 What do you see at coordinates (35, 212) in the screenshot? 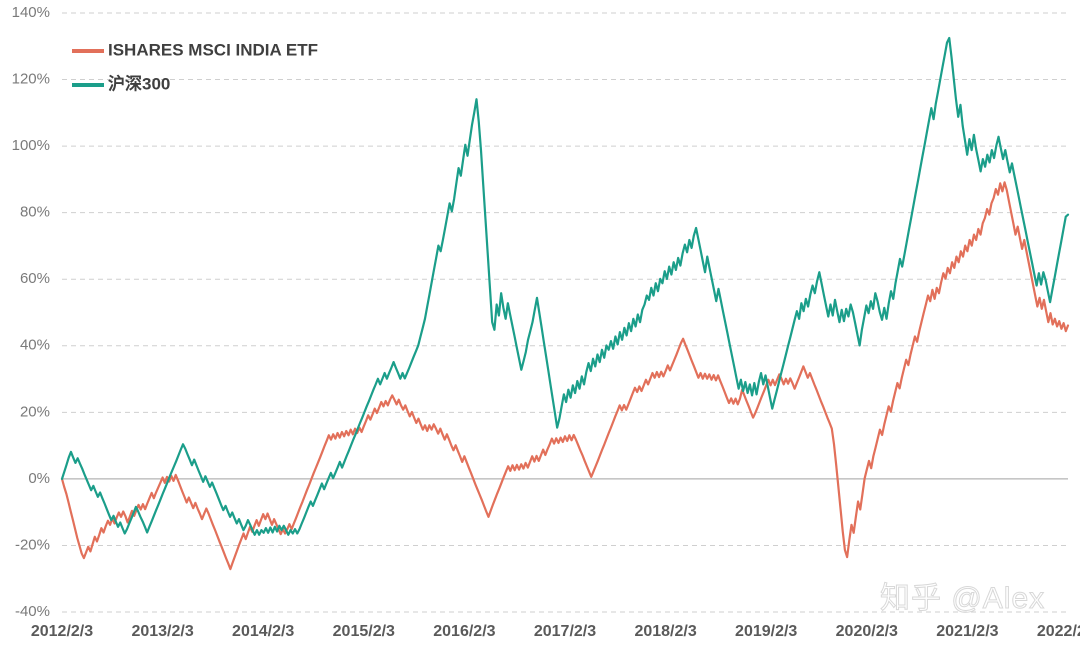
I see `y-axis-tick-label: 80%` at bounding box center [35, 212].